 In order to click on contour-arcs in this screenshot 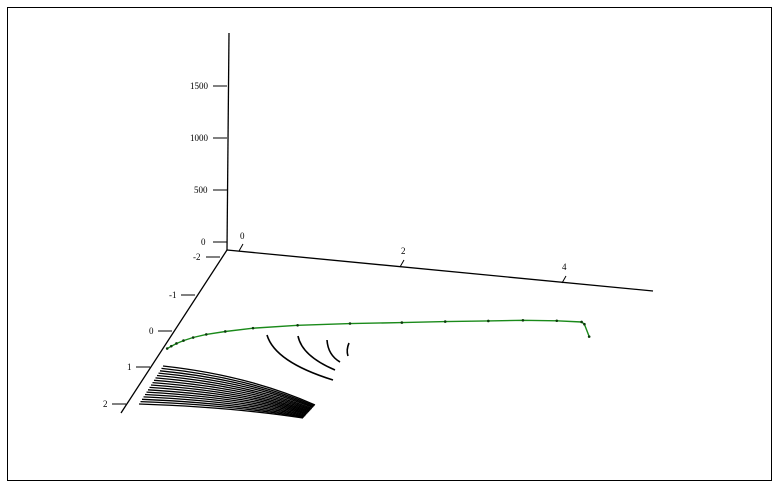, I will do `click(308, 357)`.